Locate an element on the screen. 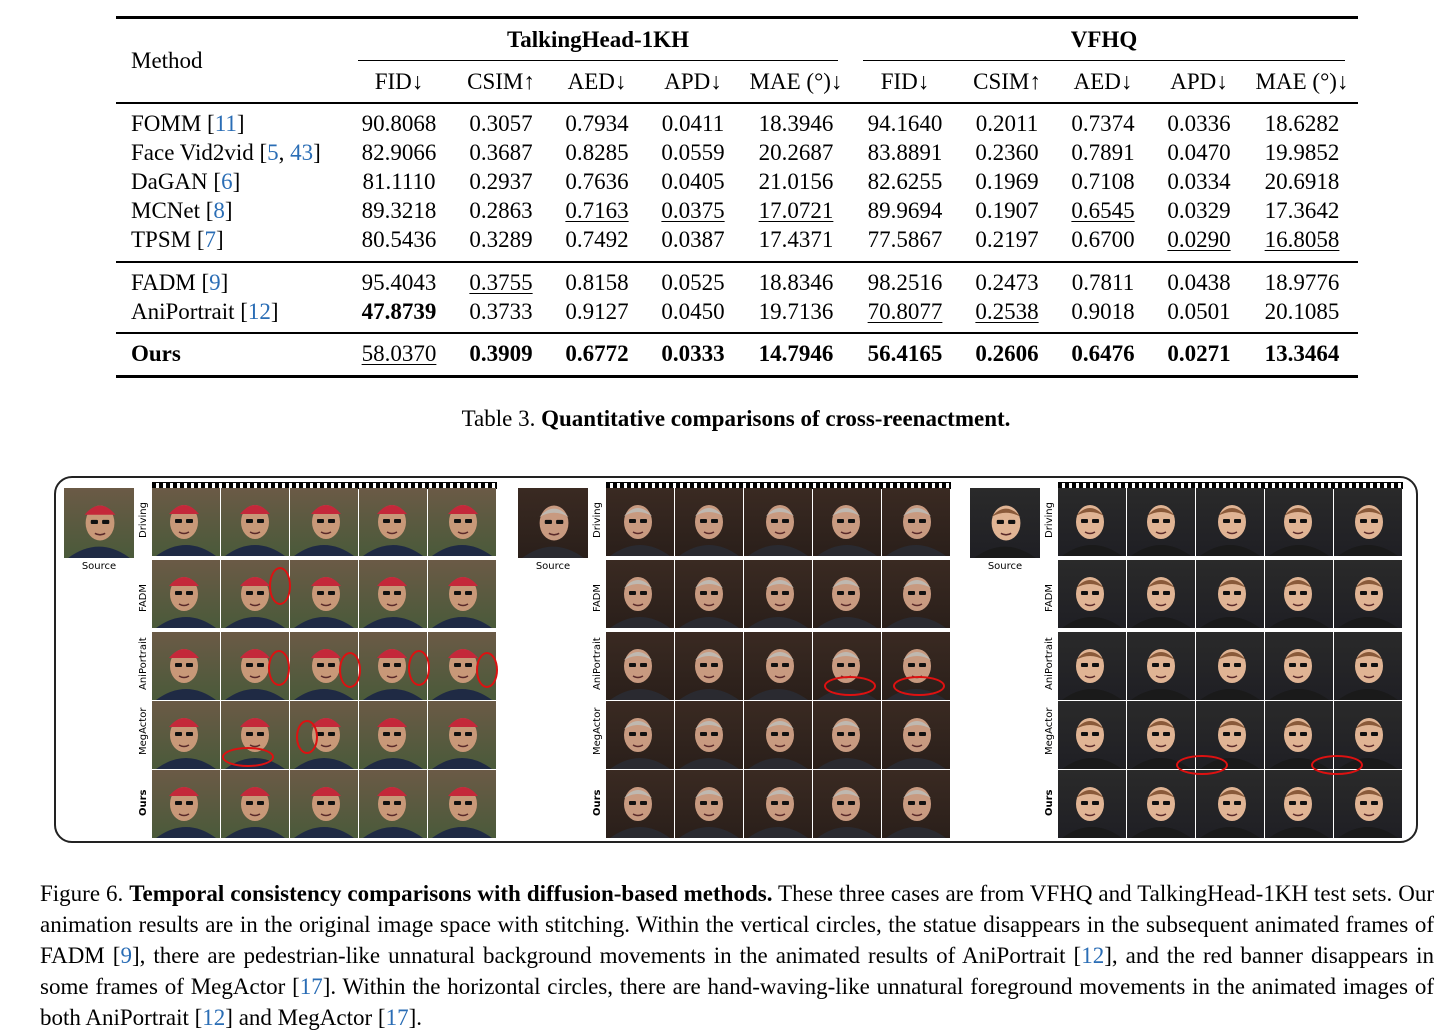 This screenshot has width=1436, height=1033. table-cell: 94.1640 is located at coordinates (905, 123).